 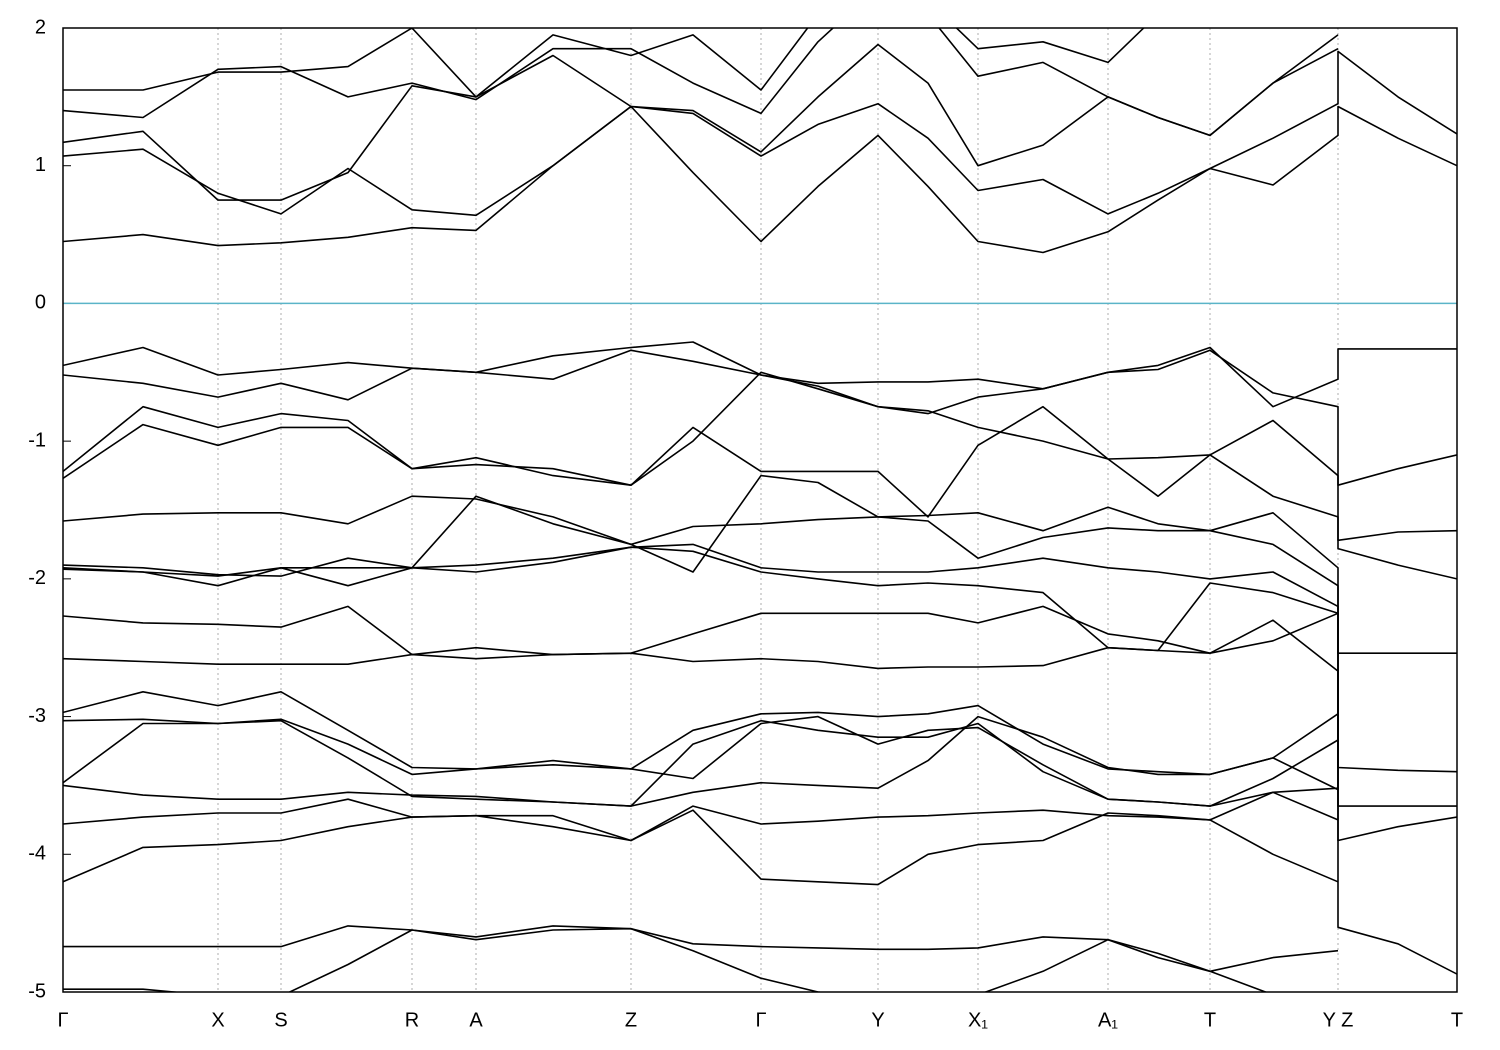 I want to click on y-tick-label: -2, so click(x=37, y=578).